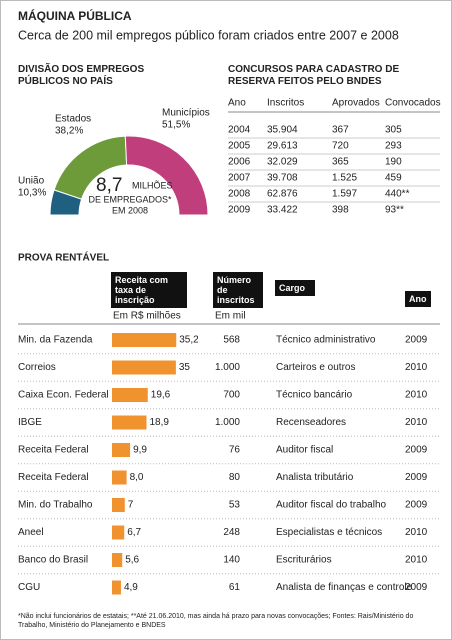 The width and height of the screenshot is (452, 640). Describe the element at coordinates (394, 210) in the screenshot. I see `cell: 93**` at that location.